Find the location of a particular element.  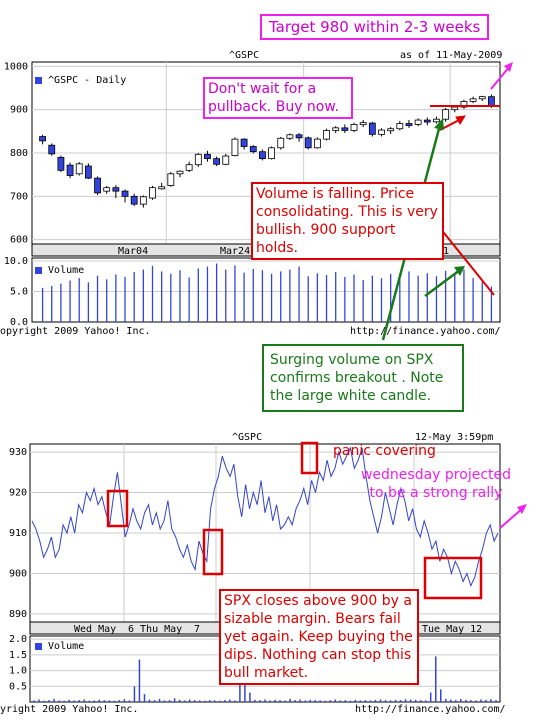

top-credit-left: opyright 2009 Yahoo! Inc. is located at coordinates (75, 331).